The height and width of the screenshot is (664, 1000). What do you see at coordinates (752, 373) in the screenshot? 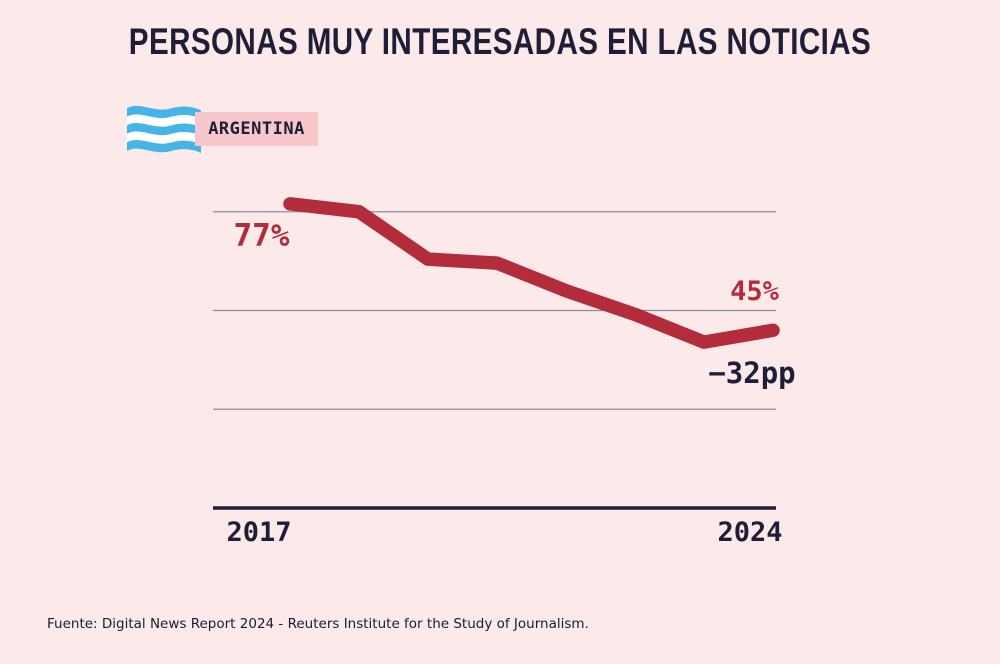
I see `change-value-label: −32pp` at bounding box center [752, 373].